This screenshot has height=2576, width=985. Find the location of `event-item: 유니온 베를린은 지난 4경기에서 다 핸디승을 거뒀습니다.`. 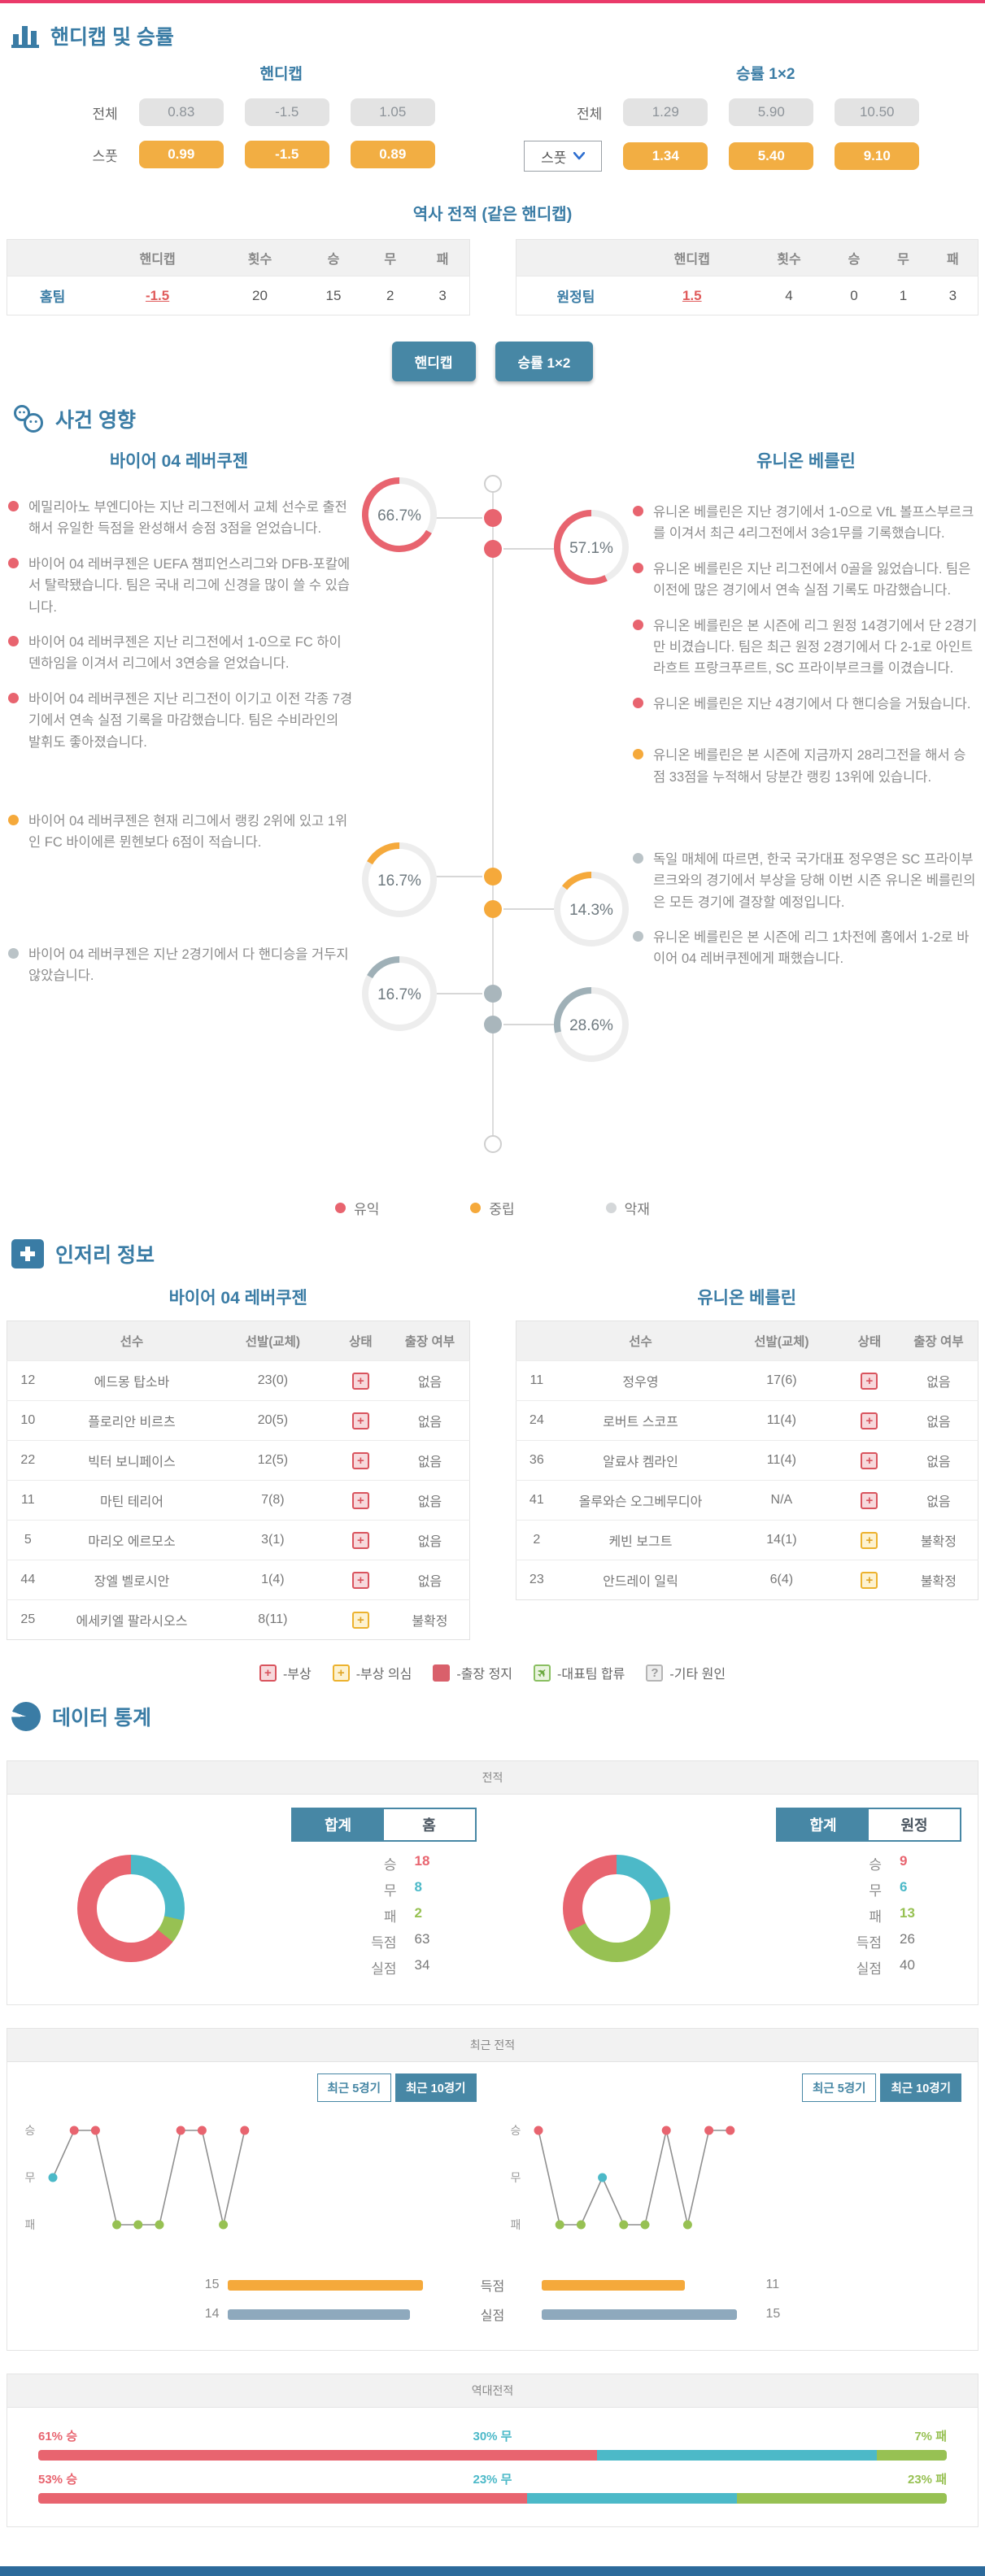

event-item: 유니온 베를린은 지난 4경기에서 다 핸디승을 거뒀습니다. is located at coordinates (805, 705).